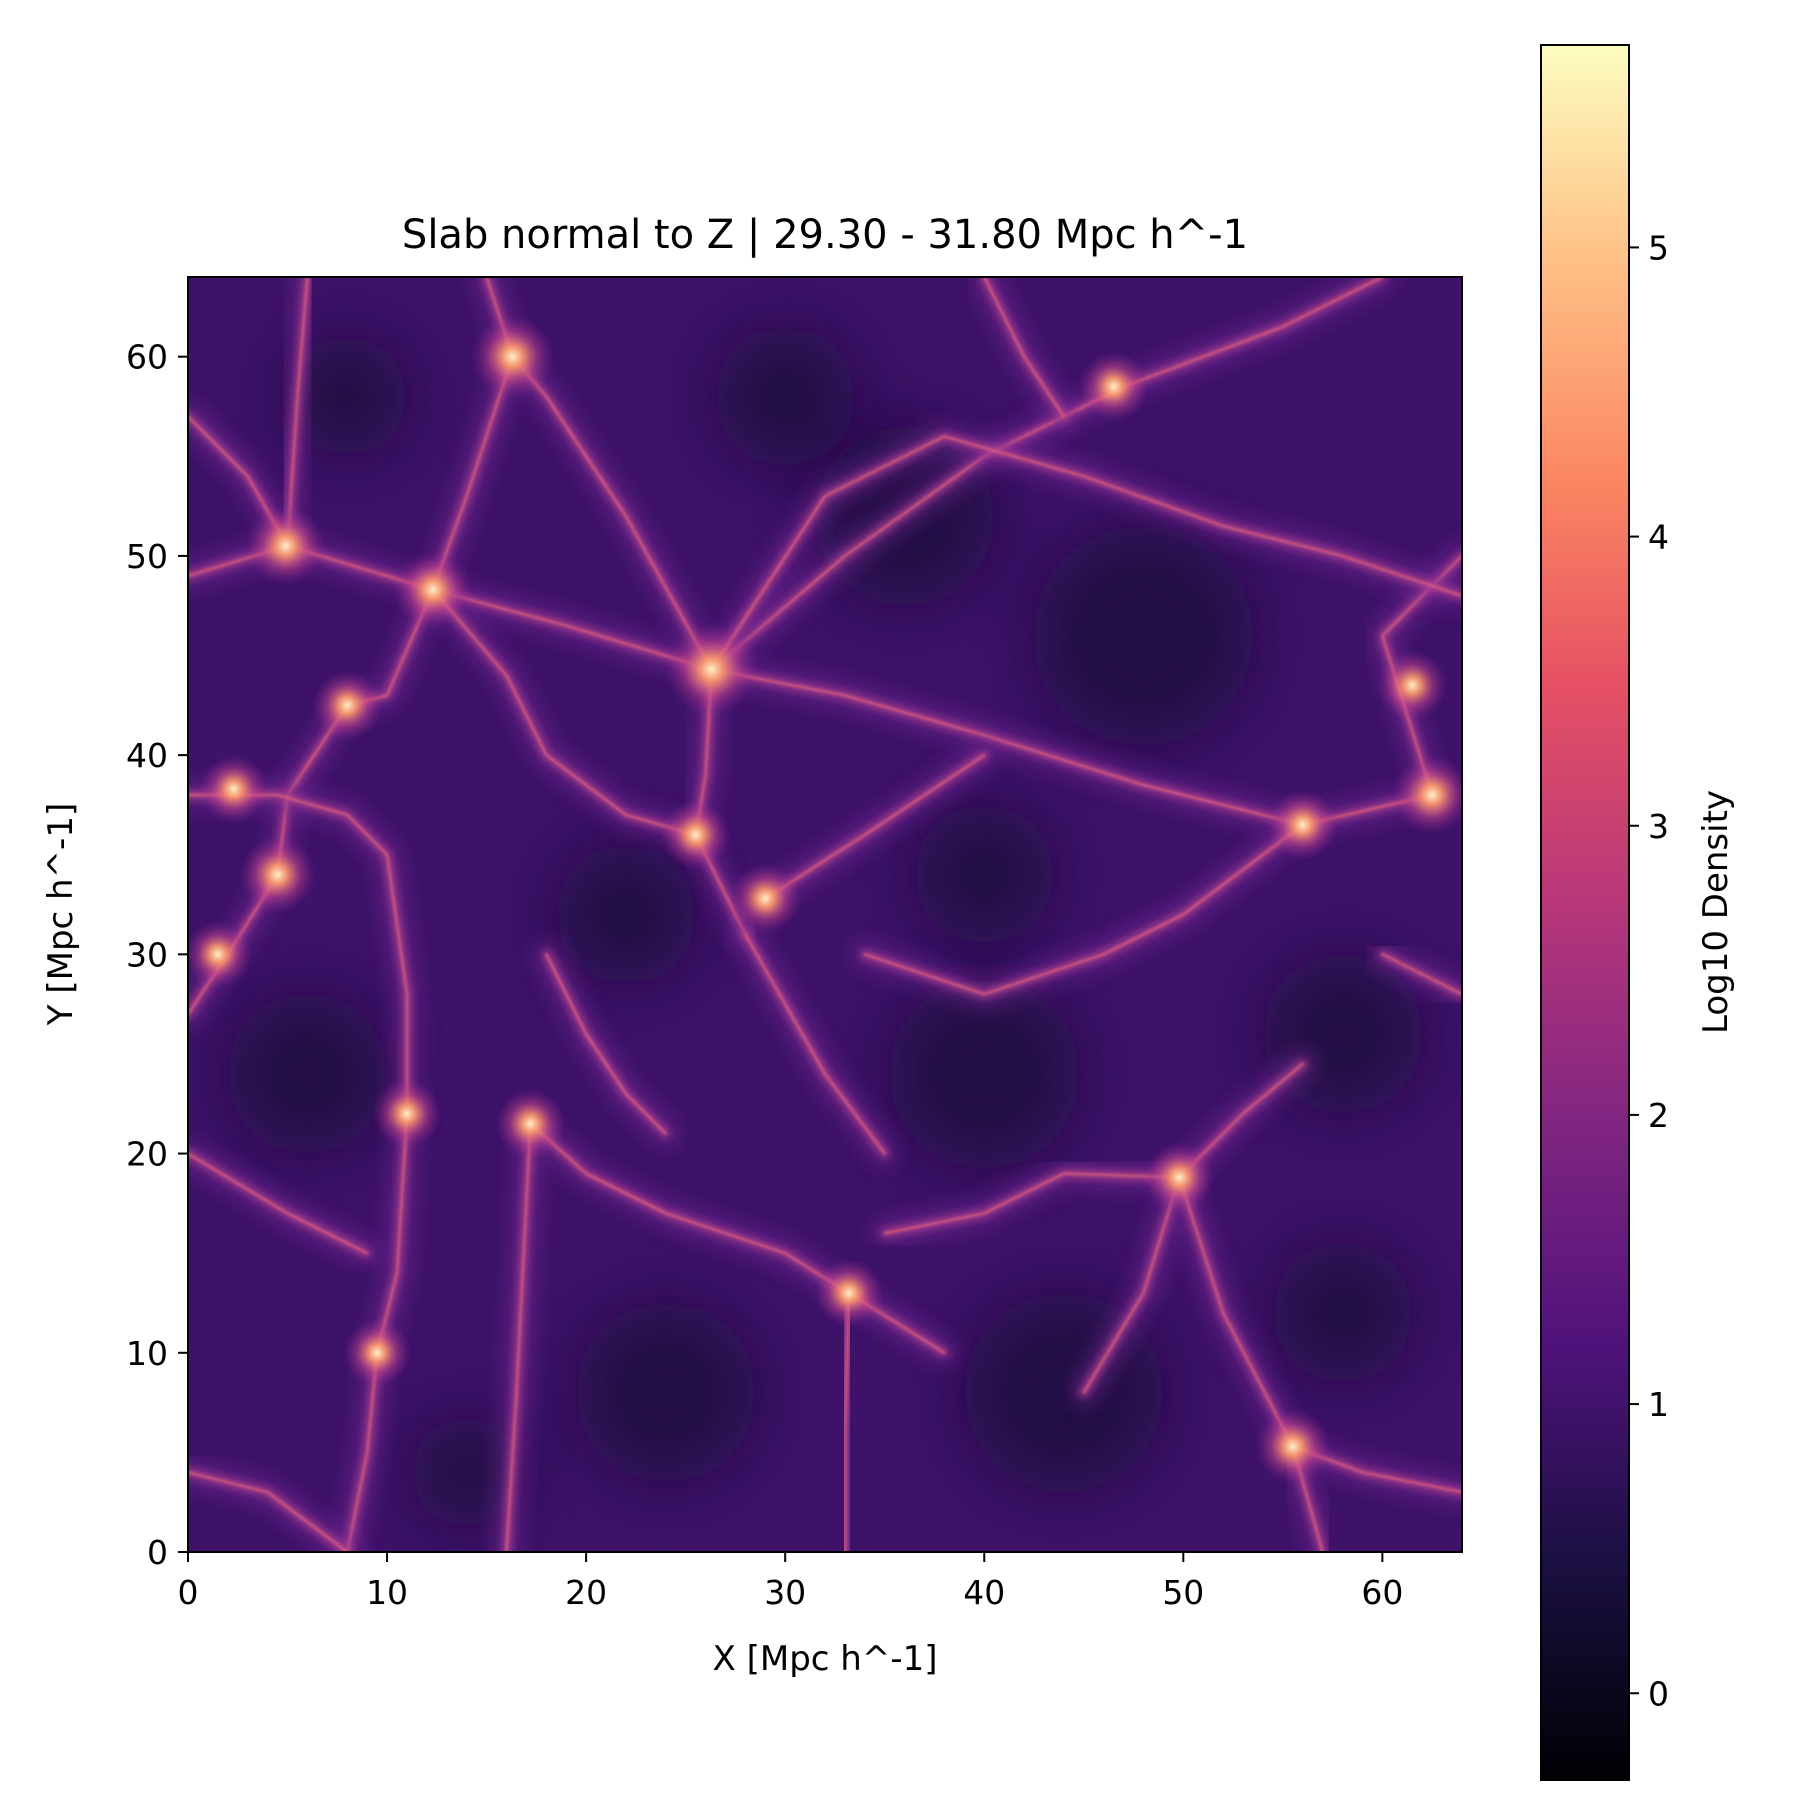 This screenshot has width=1800, height=1800. What do you see at coordinates (586, 1592) in the screenshot?
I see `x-tick-label: 20` at bounding box center [586, 1592].